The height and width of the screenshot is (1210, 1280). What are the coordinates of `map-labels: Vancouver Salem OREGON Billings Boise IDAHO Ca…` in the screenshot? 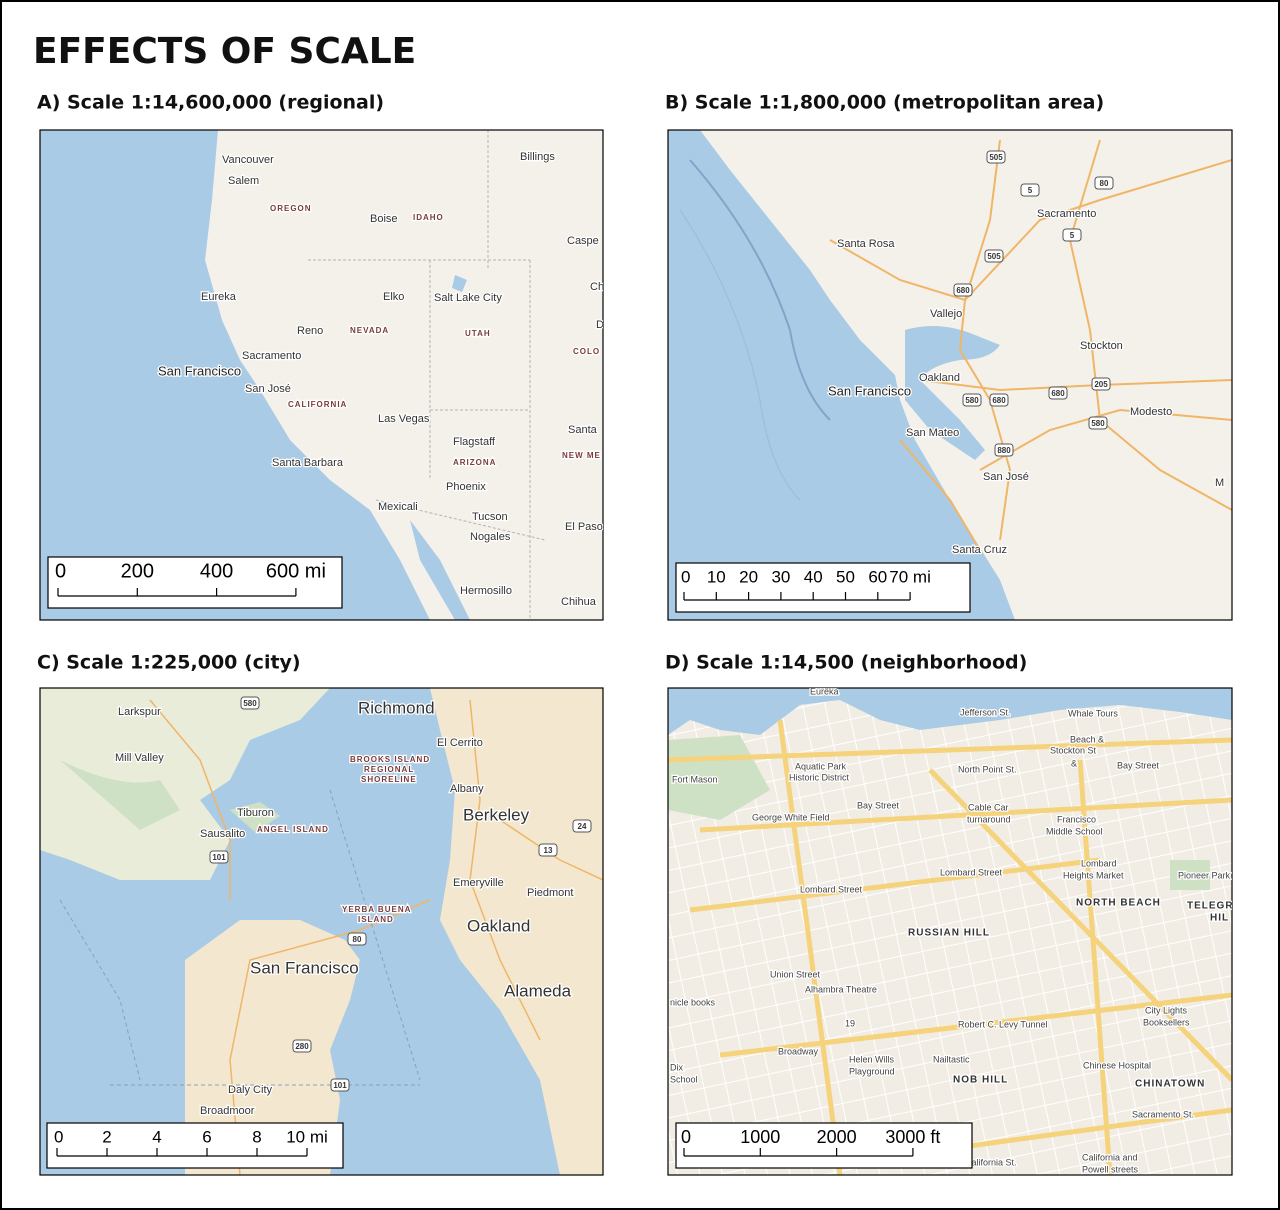 It's located at (380, 380).